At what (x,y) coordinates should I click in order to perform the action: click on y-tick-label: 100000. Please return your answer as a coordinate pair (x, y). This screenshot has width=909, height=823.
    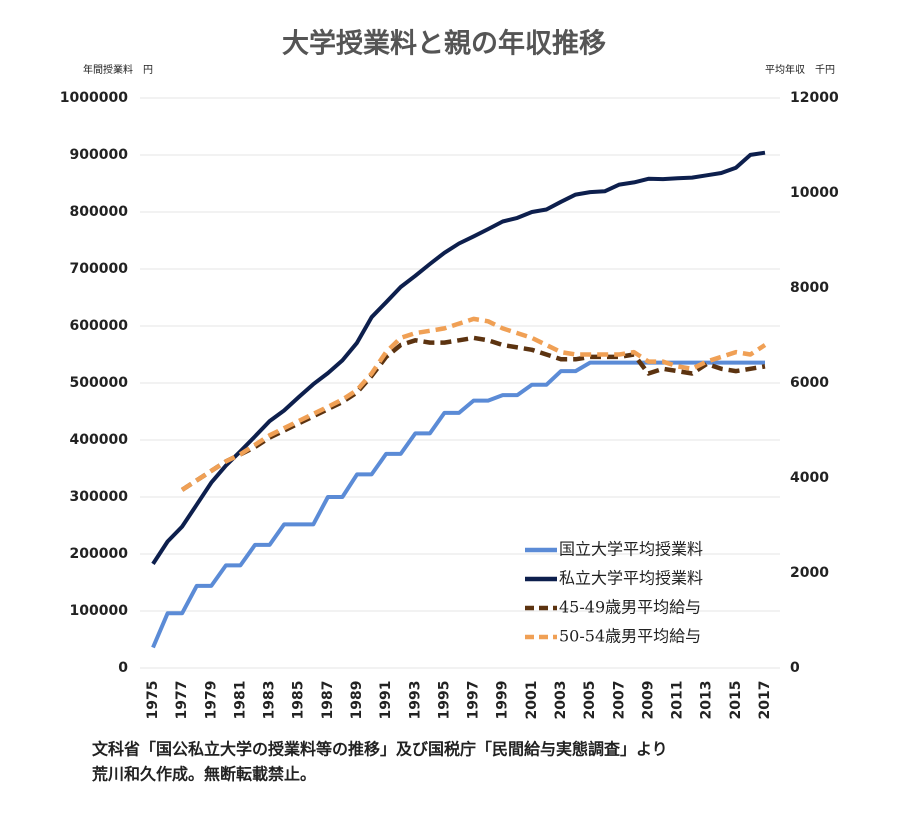
    Looking at the image, I should click on (99, 611).